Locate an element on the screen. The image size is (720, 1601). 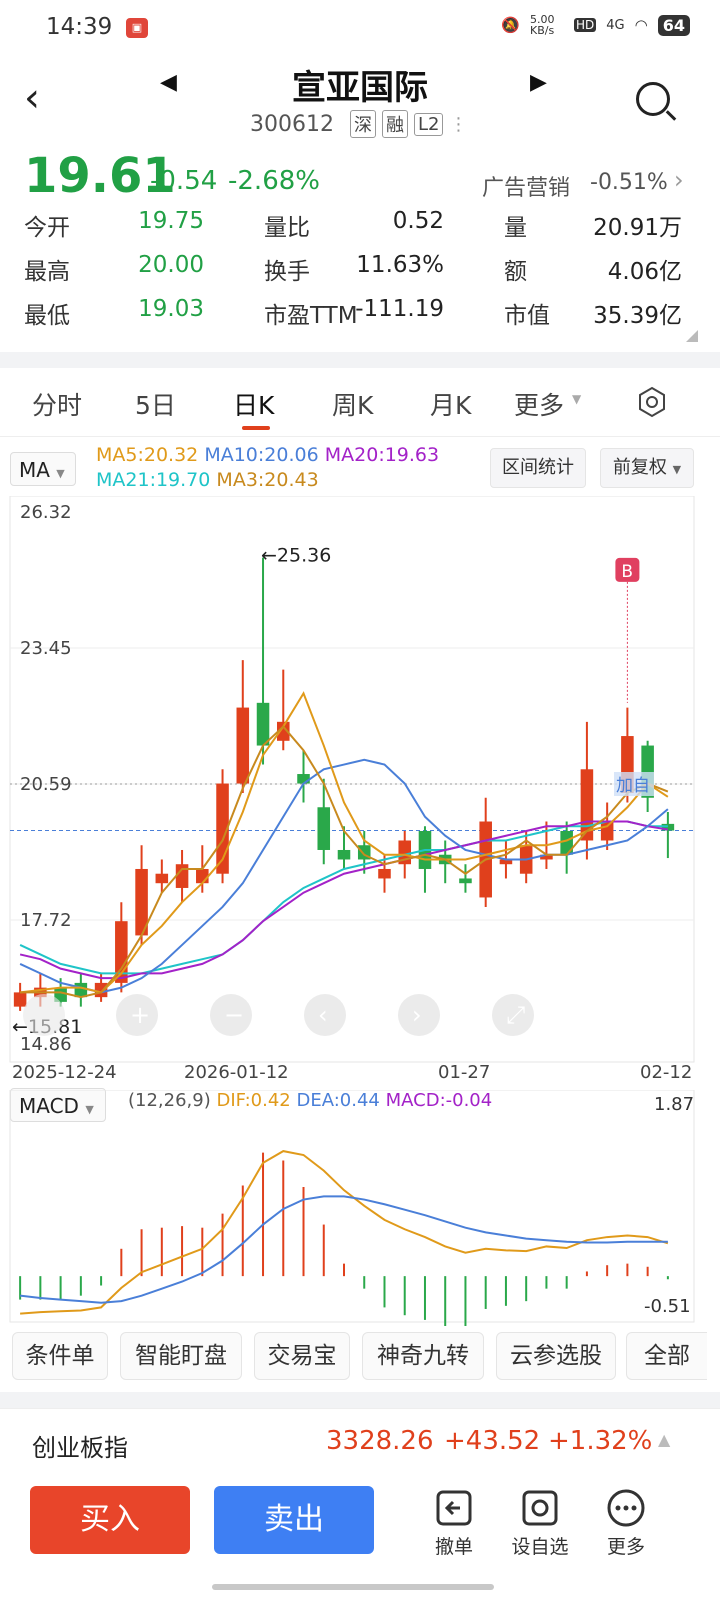
high-label: 最高 is located at coordinates (47, 272).